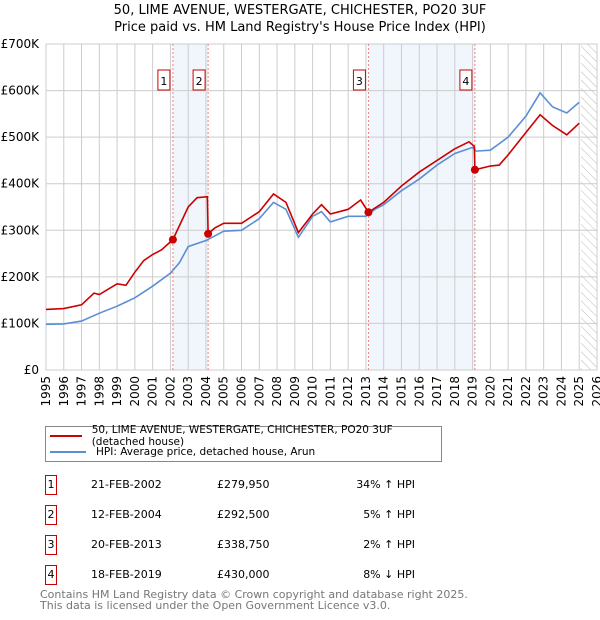 The image size is (600, 620). Describe the element at coordinates (126, 544) in the screenshot. I see `sale-date: 20-FEB-2013` at that location.